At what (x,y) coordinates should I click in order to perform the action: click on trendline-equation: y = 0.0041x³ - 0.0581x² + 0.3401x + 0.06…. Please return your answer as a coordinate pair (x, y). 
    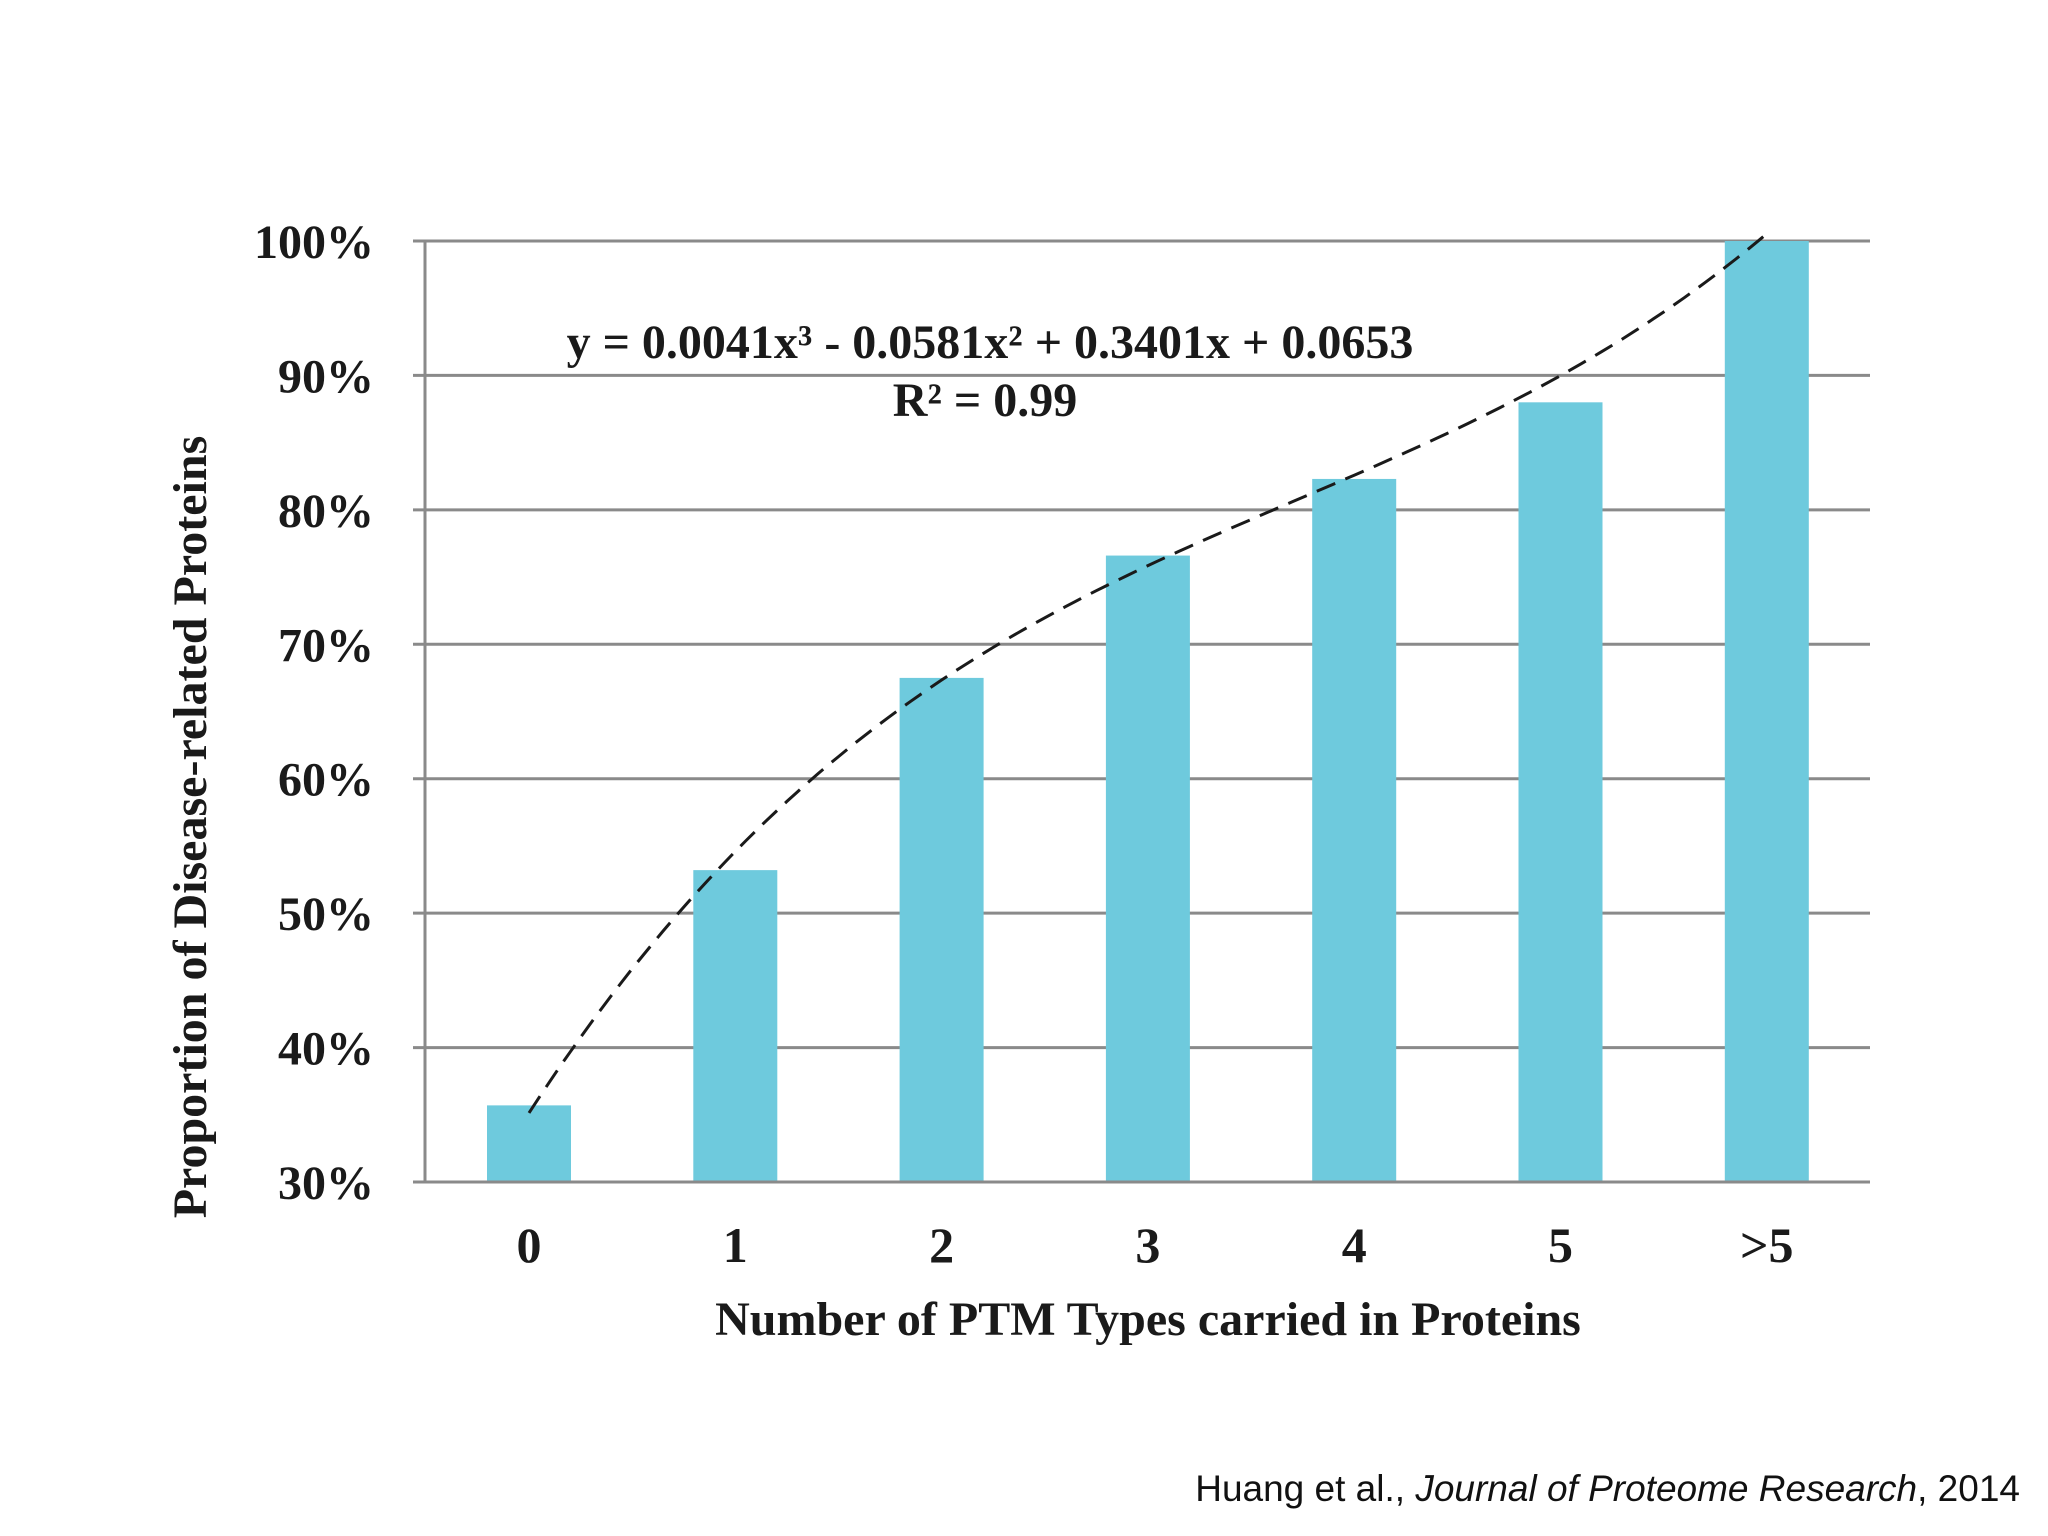
    Looking at the image, I should click on (990, 342).